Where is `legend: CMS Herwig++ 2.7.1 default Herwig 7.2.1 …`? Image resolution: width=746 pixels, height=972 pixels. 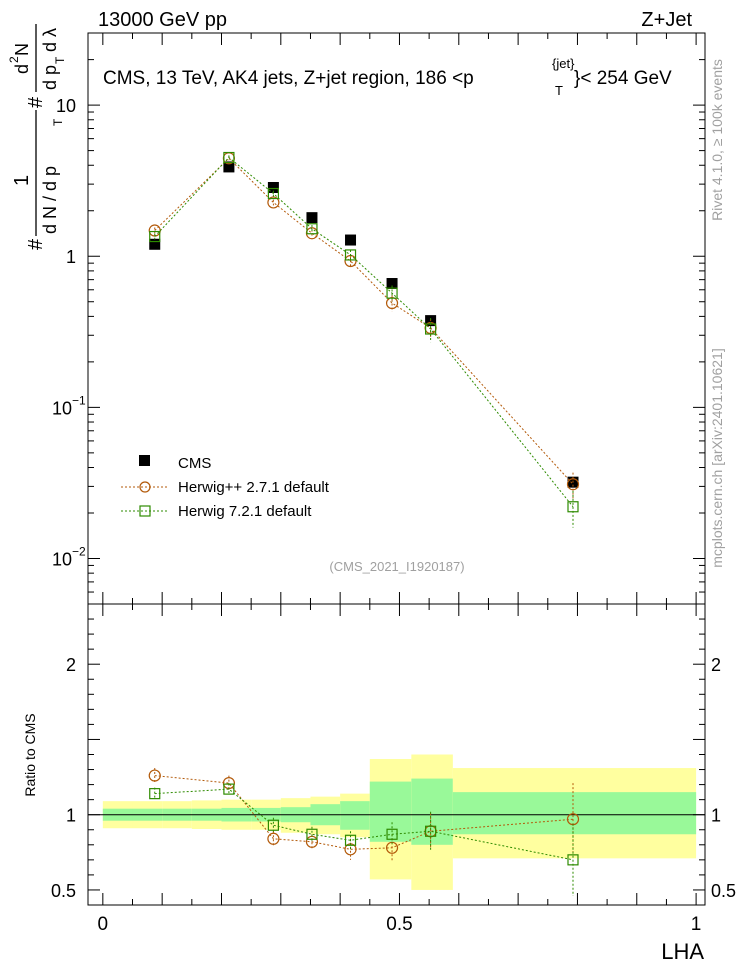
legend: CMS Herwig++ 2.7.1 default Herwig 7.2.1 … is located at coordinates (225, 487).